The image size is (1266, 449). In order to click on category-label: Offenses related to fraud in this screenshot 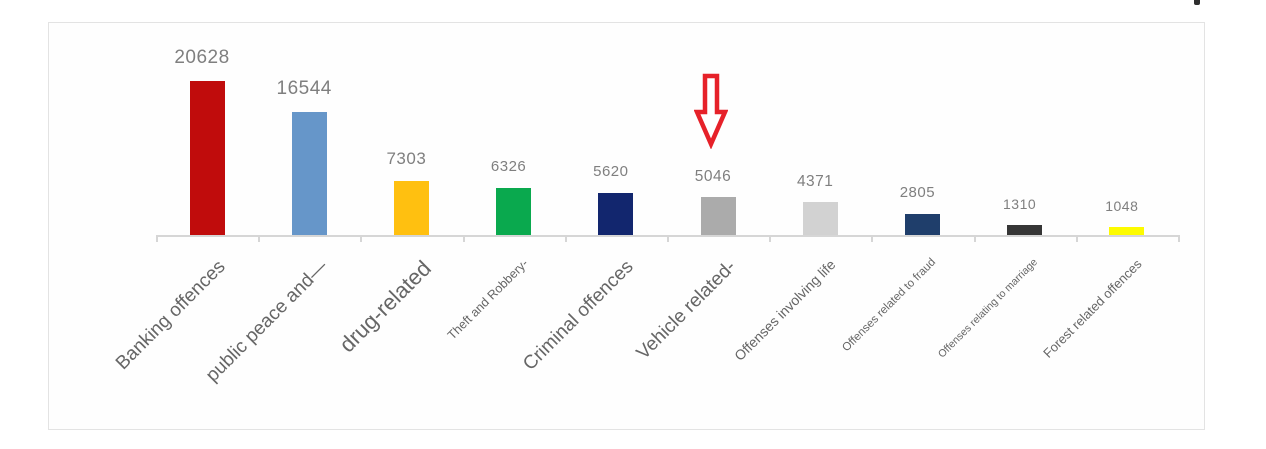, I will do `click(889, 305)`.